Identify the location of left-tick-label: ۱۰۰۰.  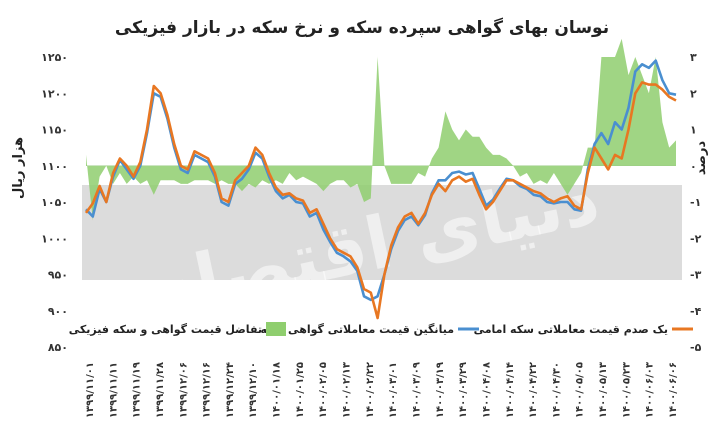
(54, 238).